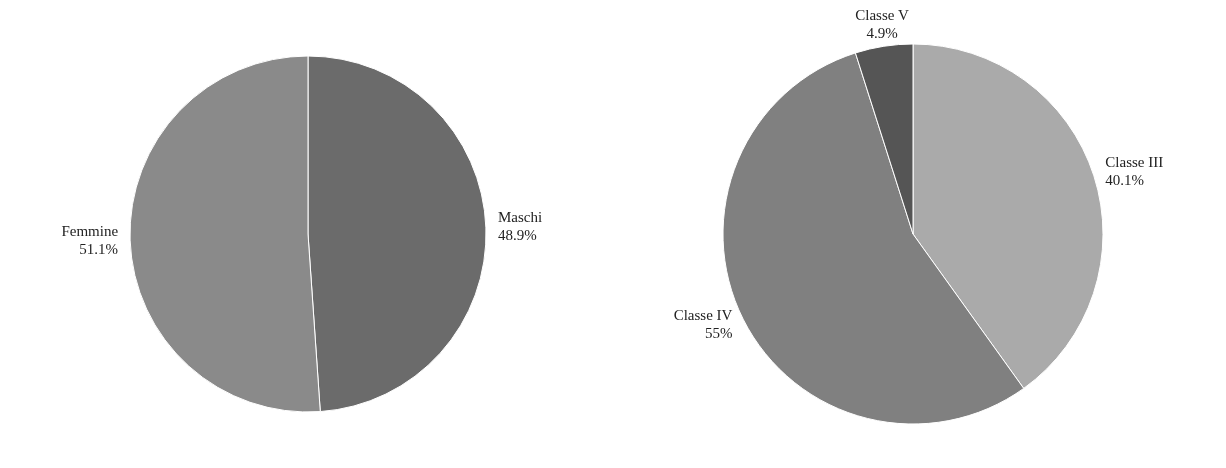  Describe the element at coordinates (1134, 162) in the screenshot. I see `slice-label: Classe III` at that location.